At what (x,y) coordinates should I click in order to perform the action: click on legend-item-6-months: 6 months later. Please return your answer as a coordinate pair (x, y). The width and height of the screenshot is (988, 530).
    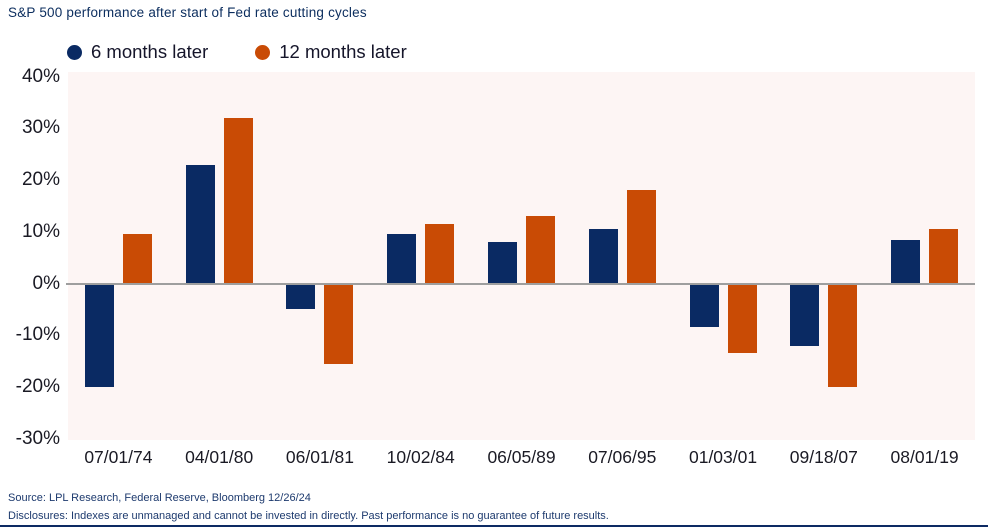
    Looking at the image, I should click on (137, 52).